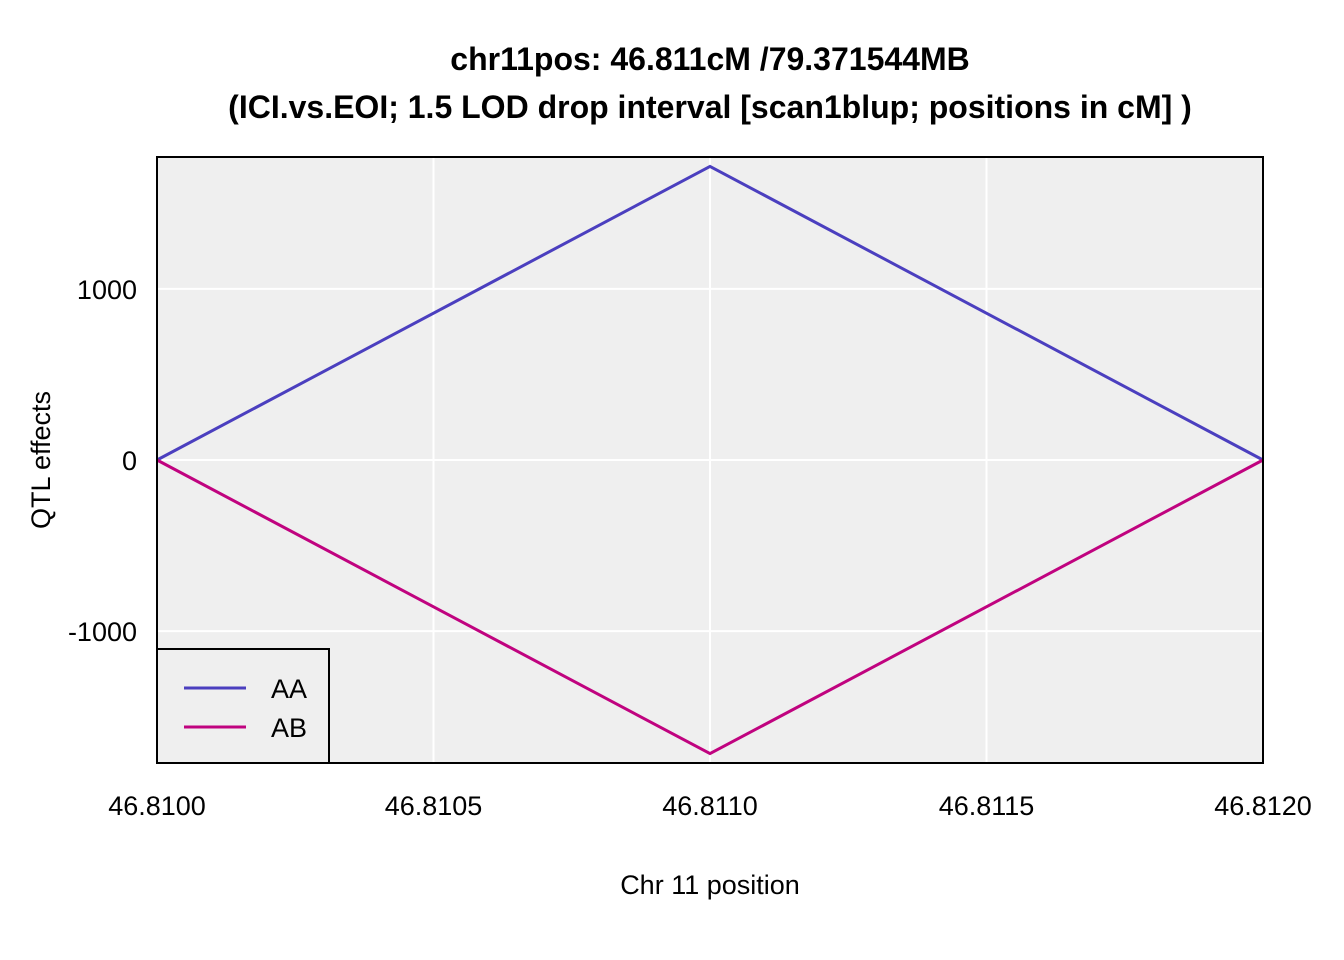 This screenshot has width=1344, height=960. I want to click on x-tick-label: 46.8120, so click(1263, 806).